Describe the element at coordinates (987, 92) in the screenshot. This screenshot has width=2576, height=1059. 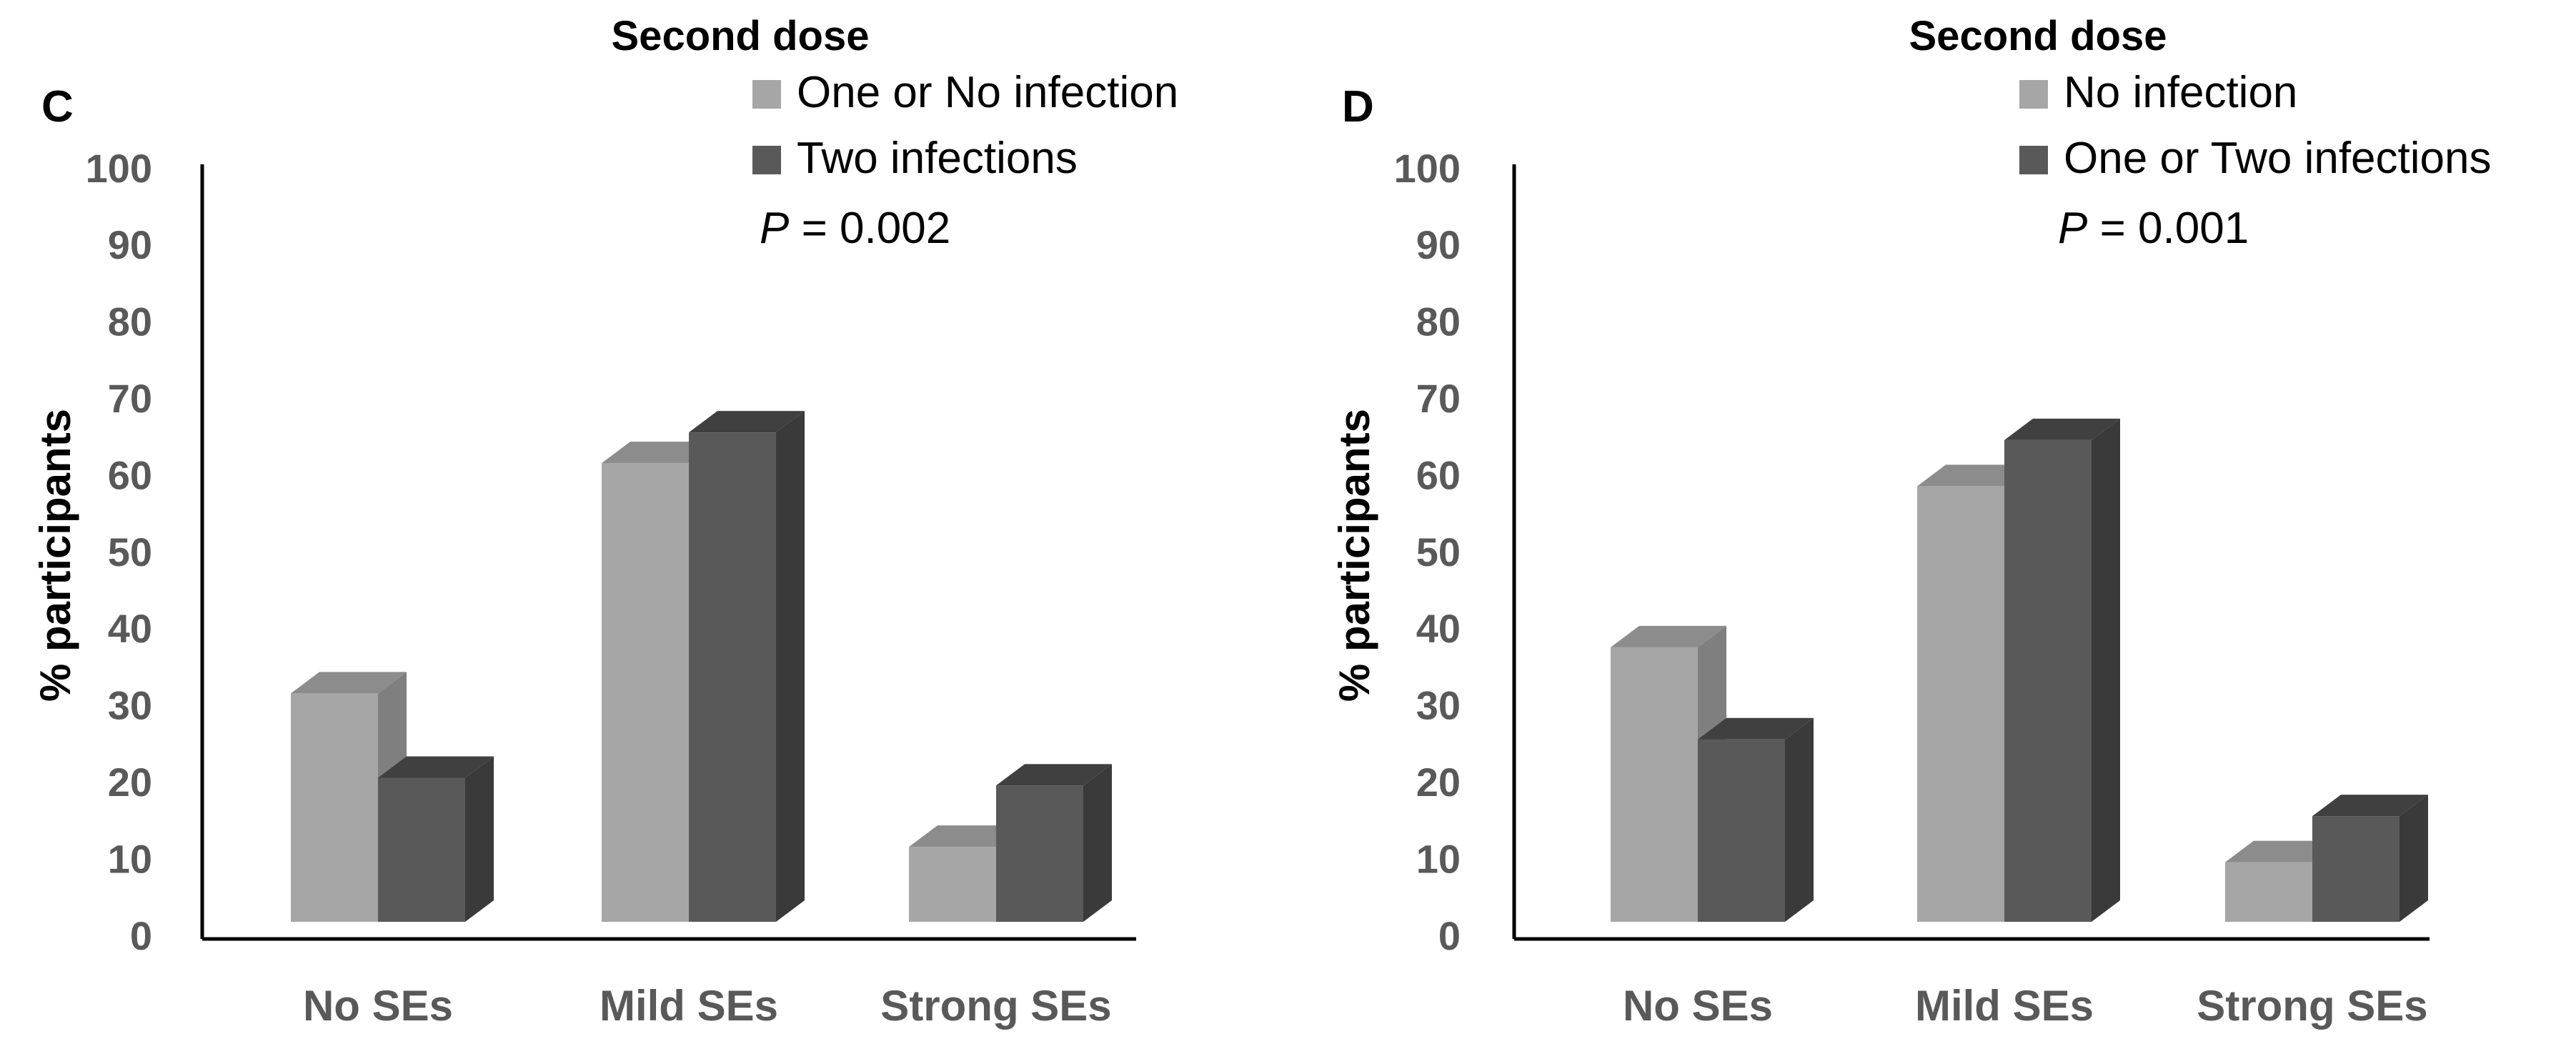
I see `legend-entry: One or No infection` at that location.